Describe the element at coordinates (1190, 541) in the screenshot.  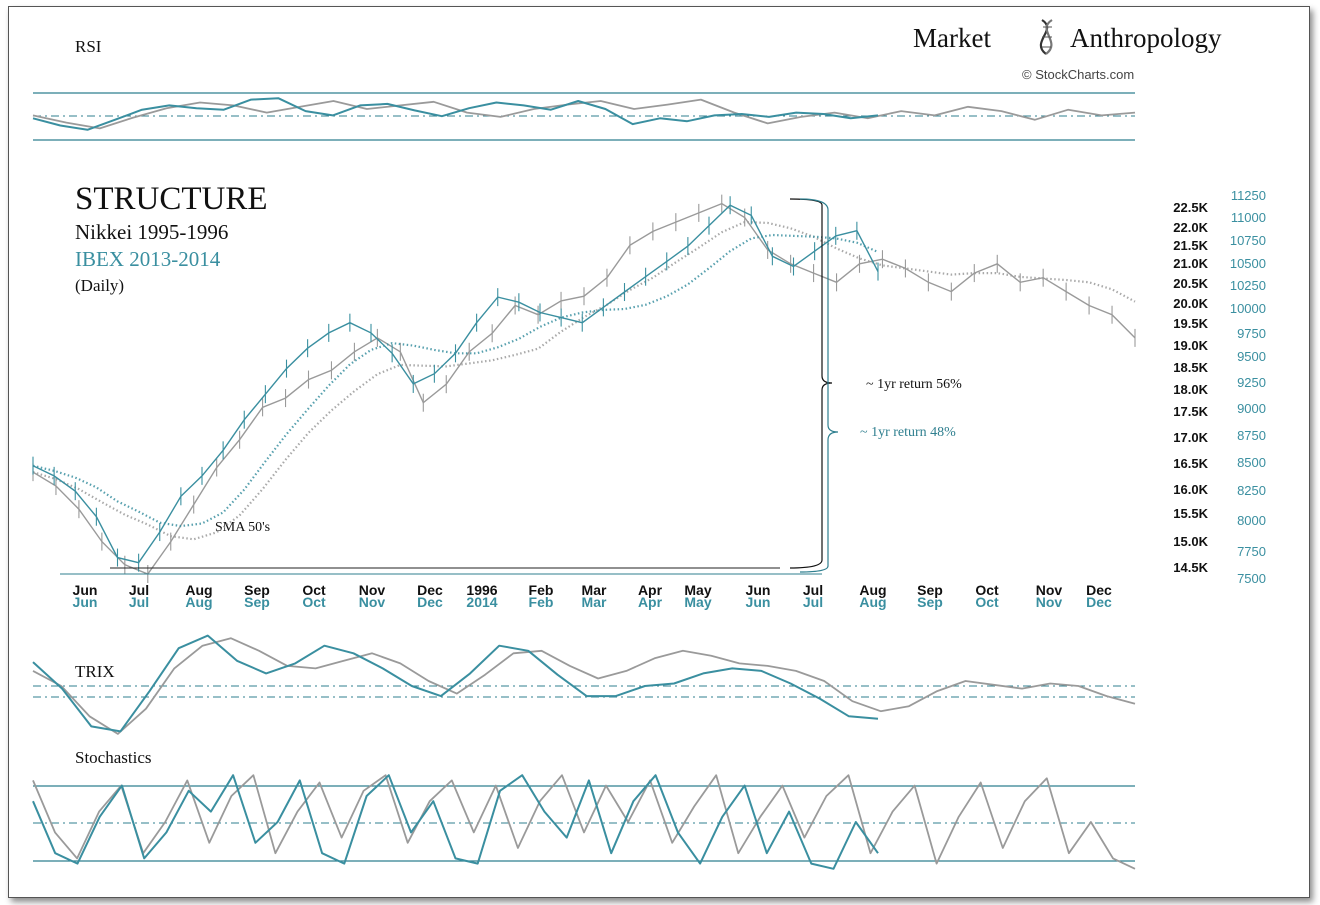
I see `y-tick-a: 15.0K` at that location.